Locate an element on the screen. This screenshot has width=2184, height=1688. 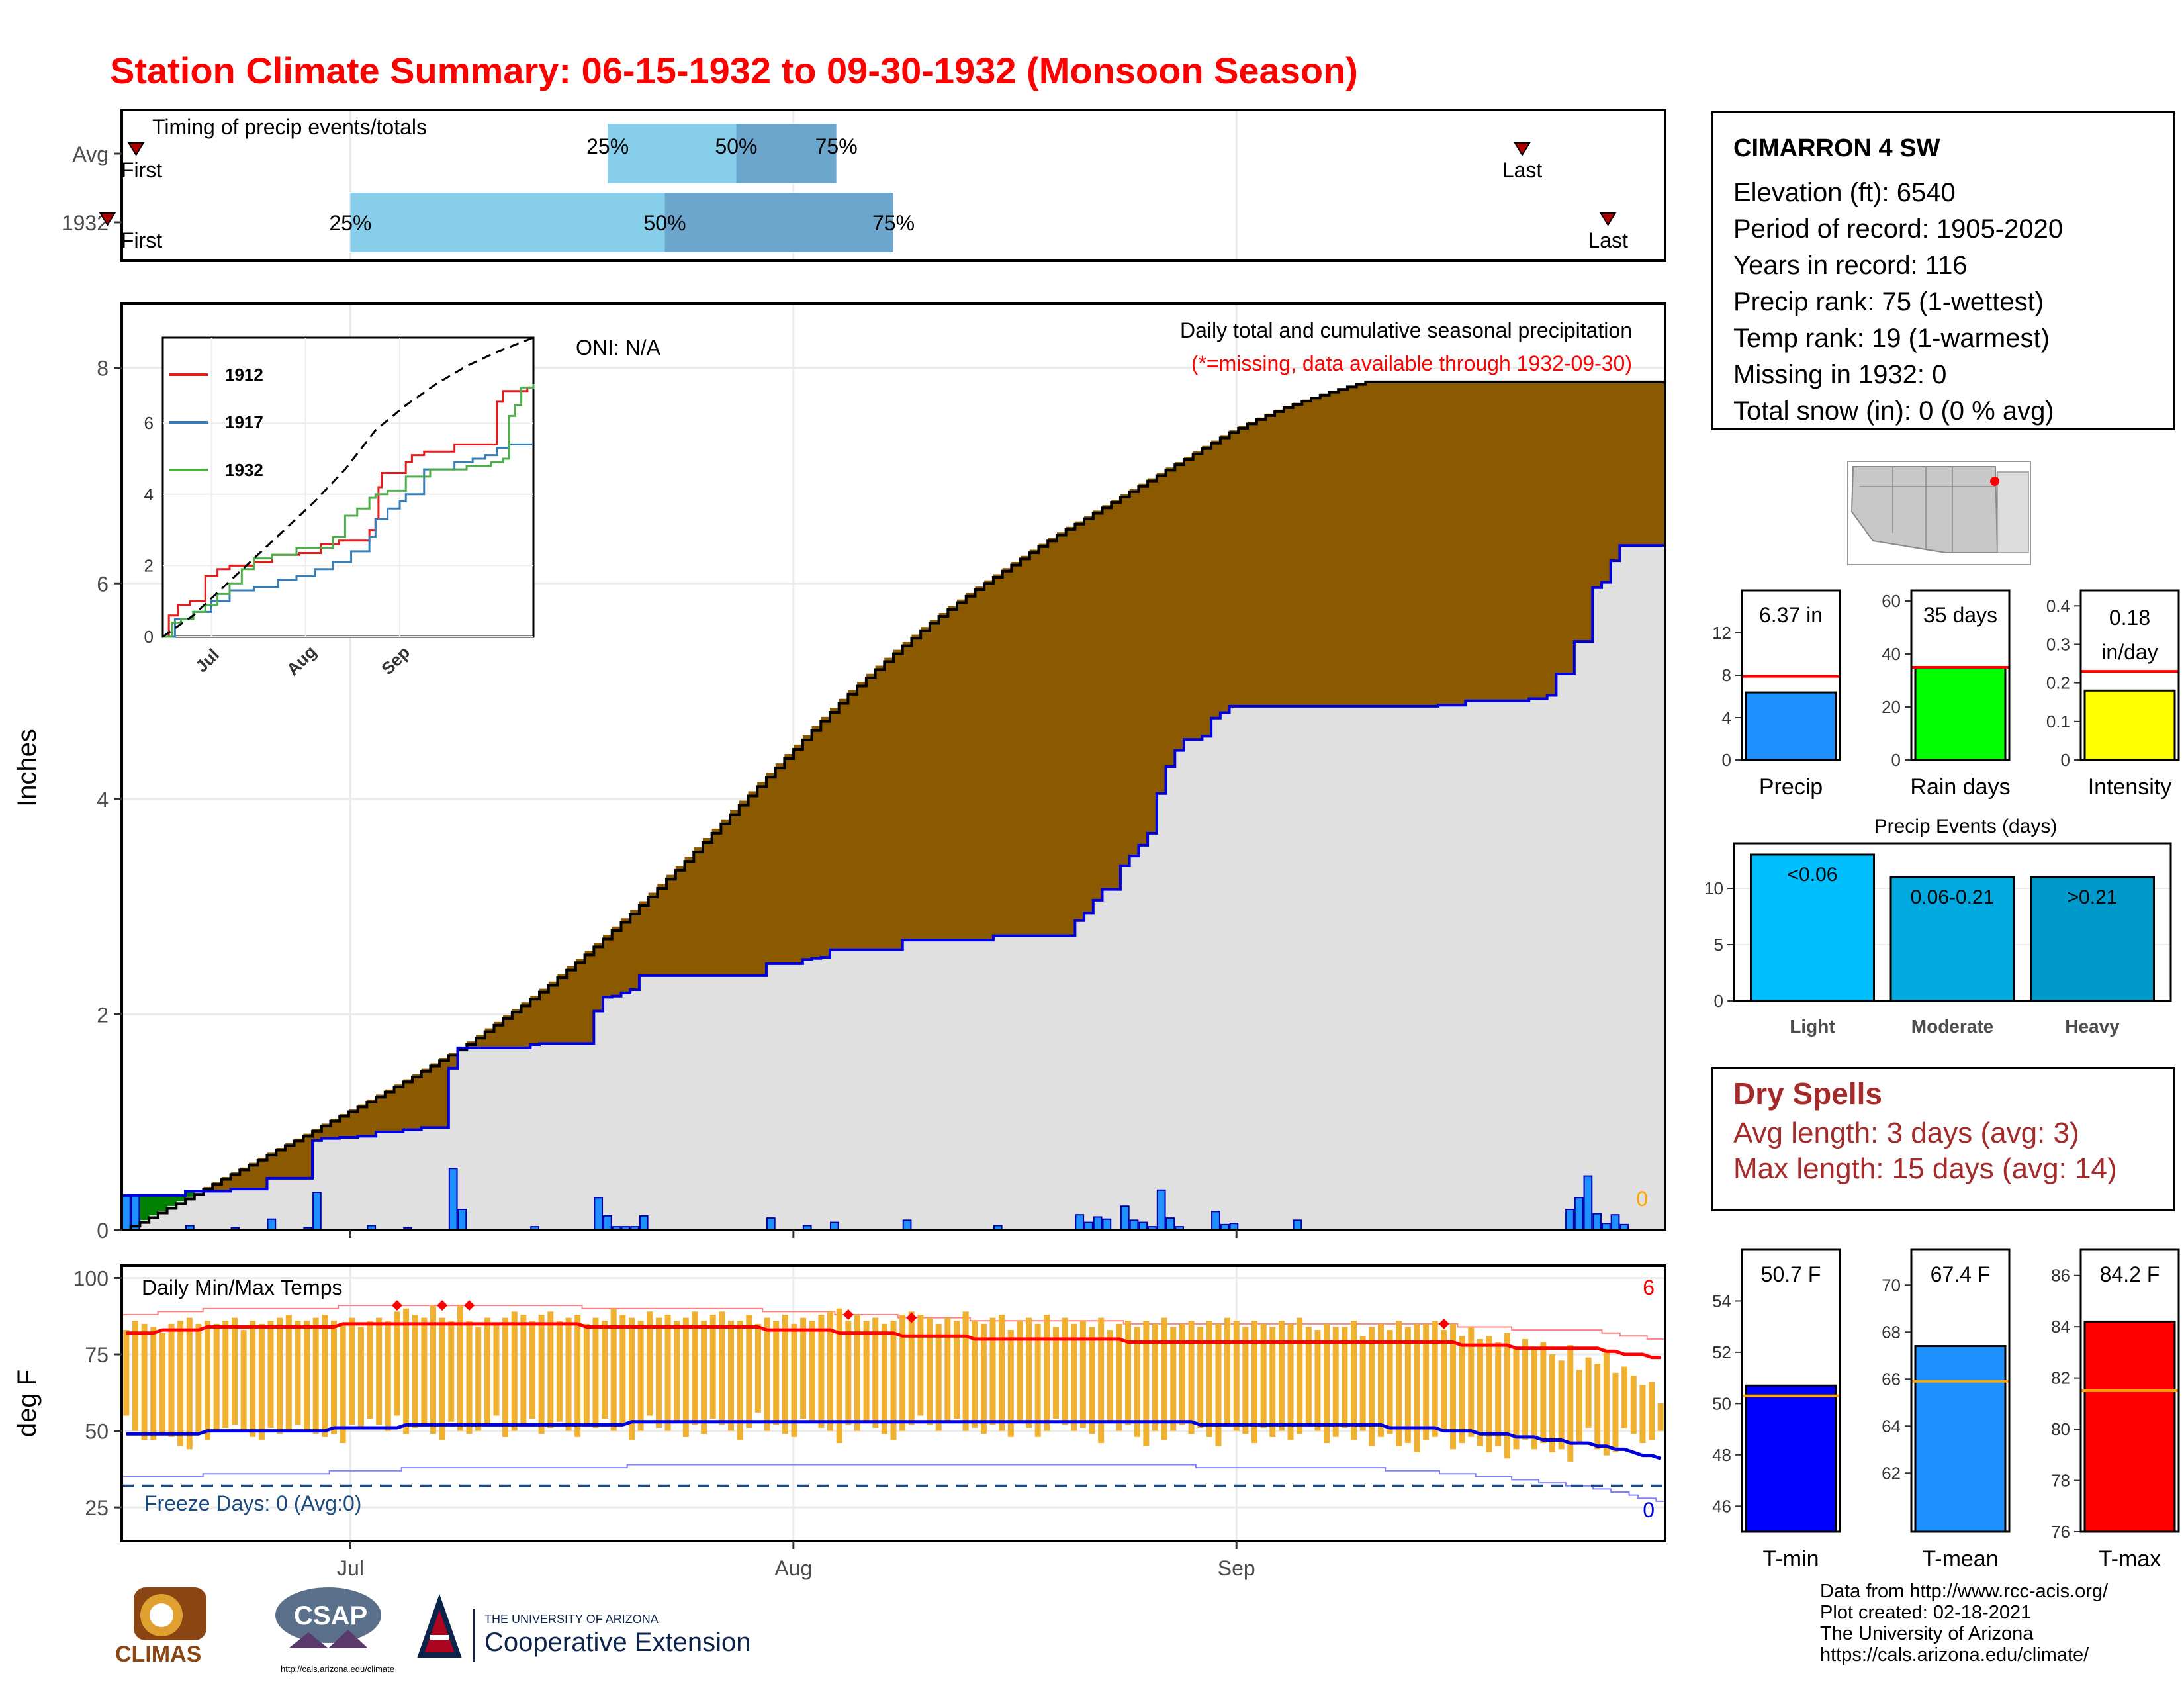
temp-title: Daily Min/Max Temps is located at coordinates (242, 1287).